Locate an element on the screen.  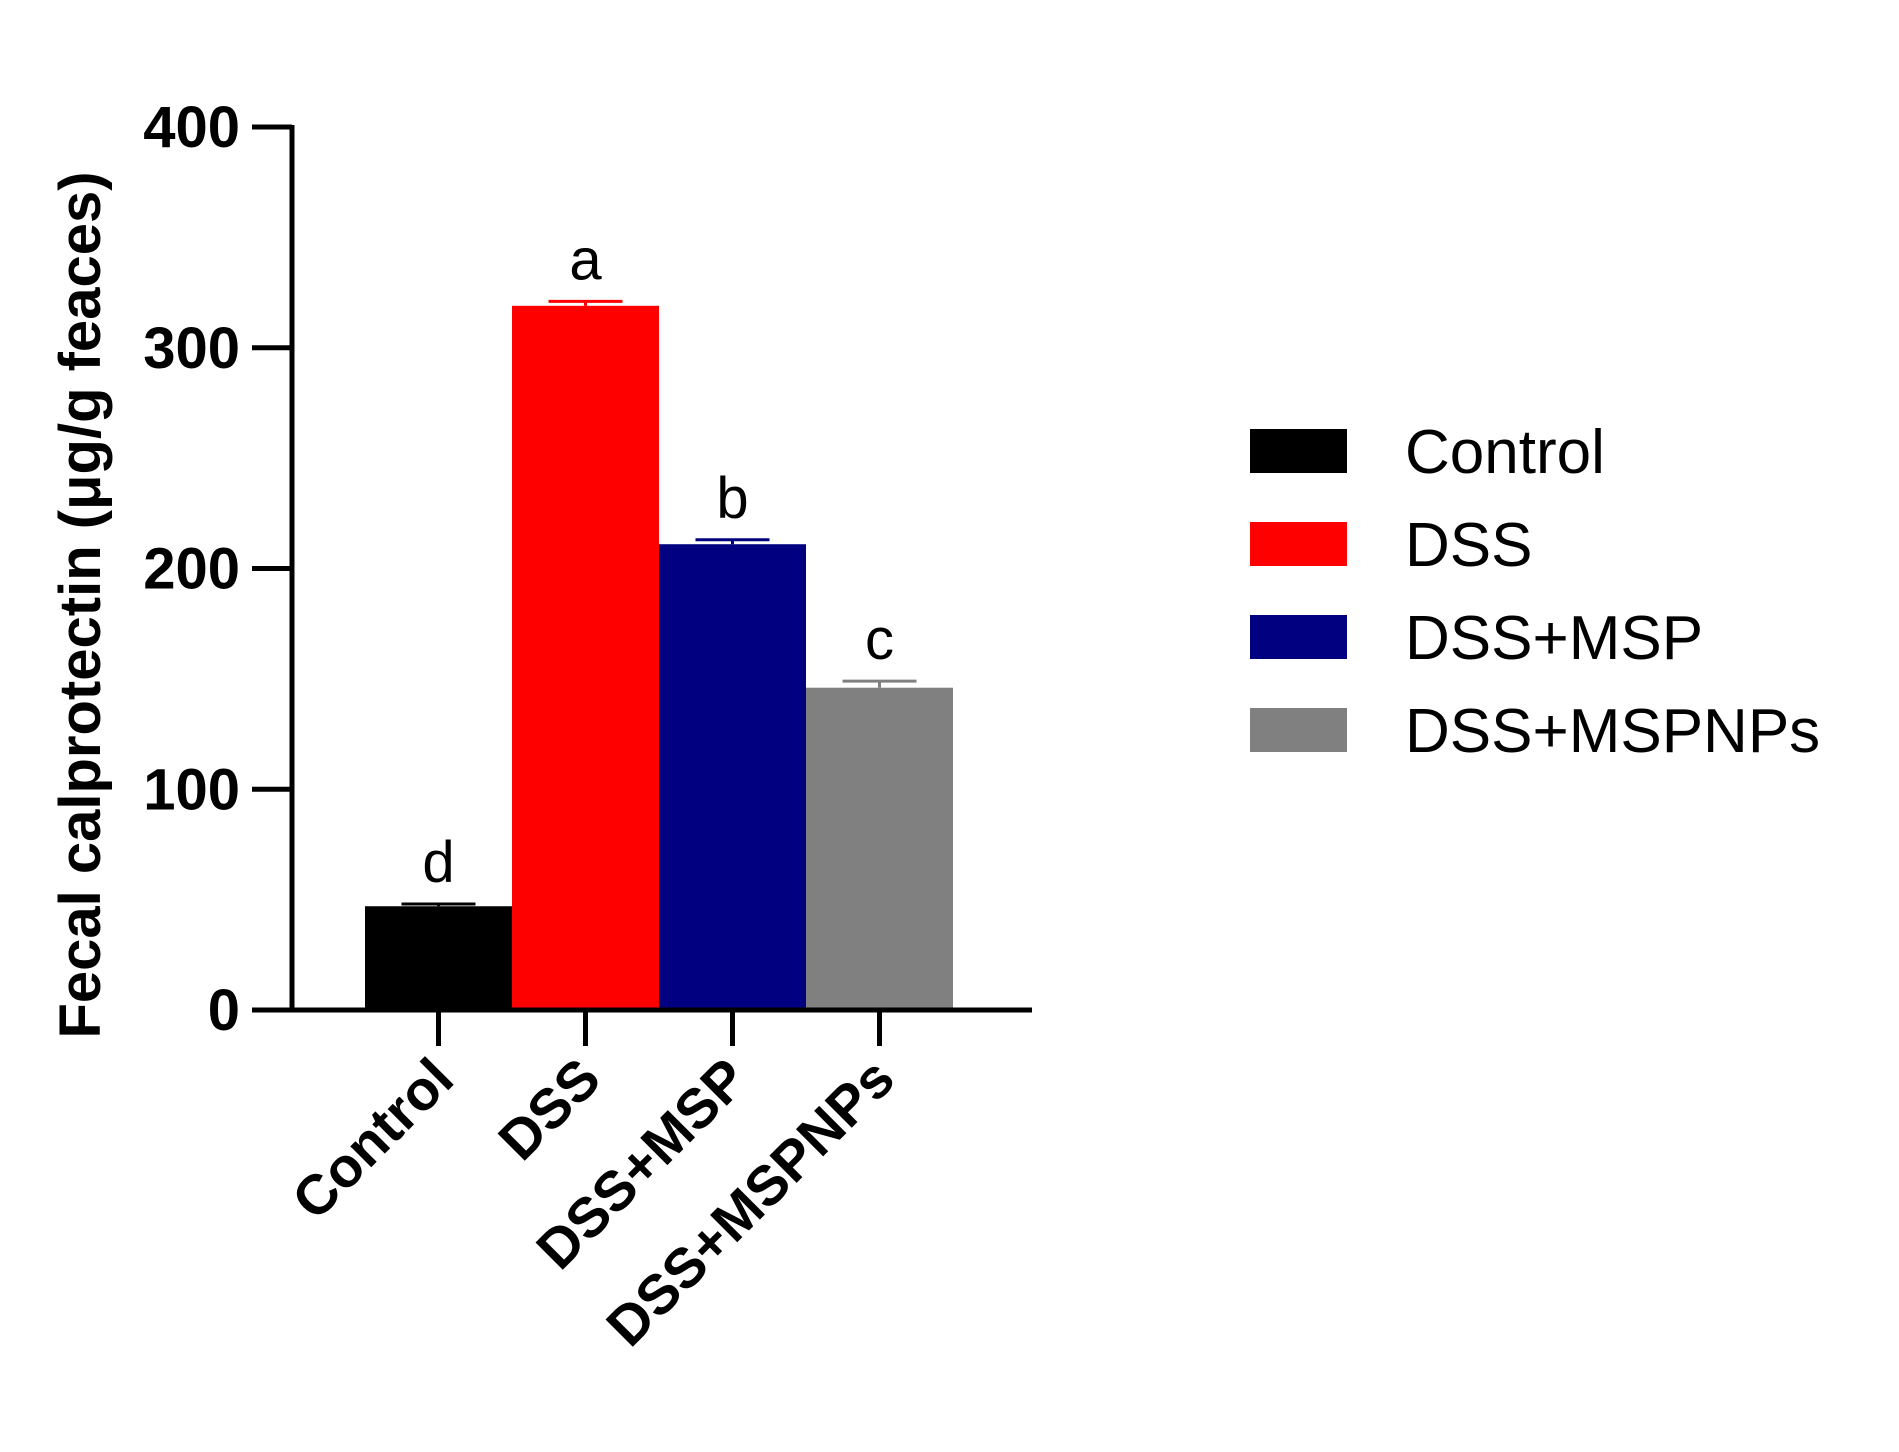
significance-letter: b is located at coordinates (732, 498).